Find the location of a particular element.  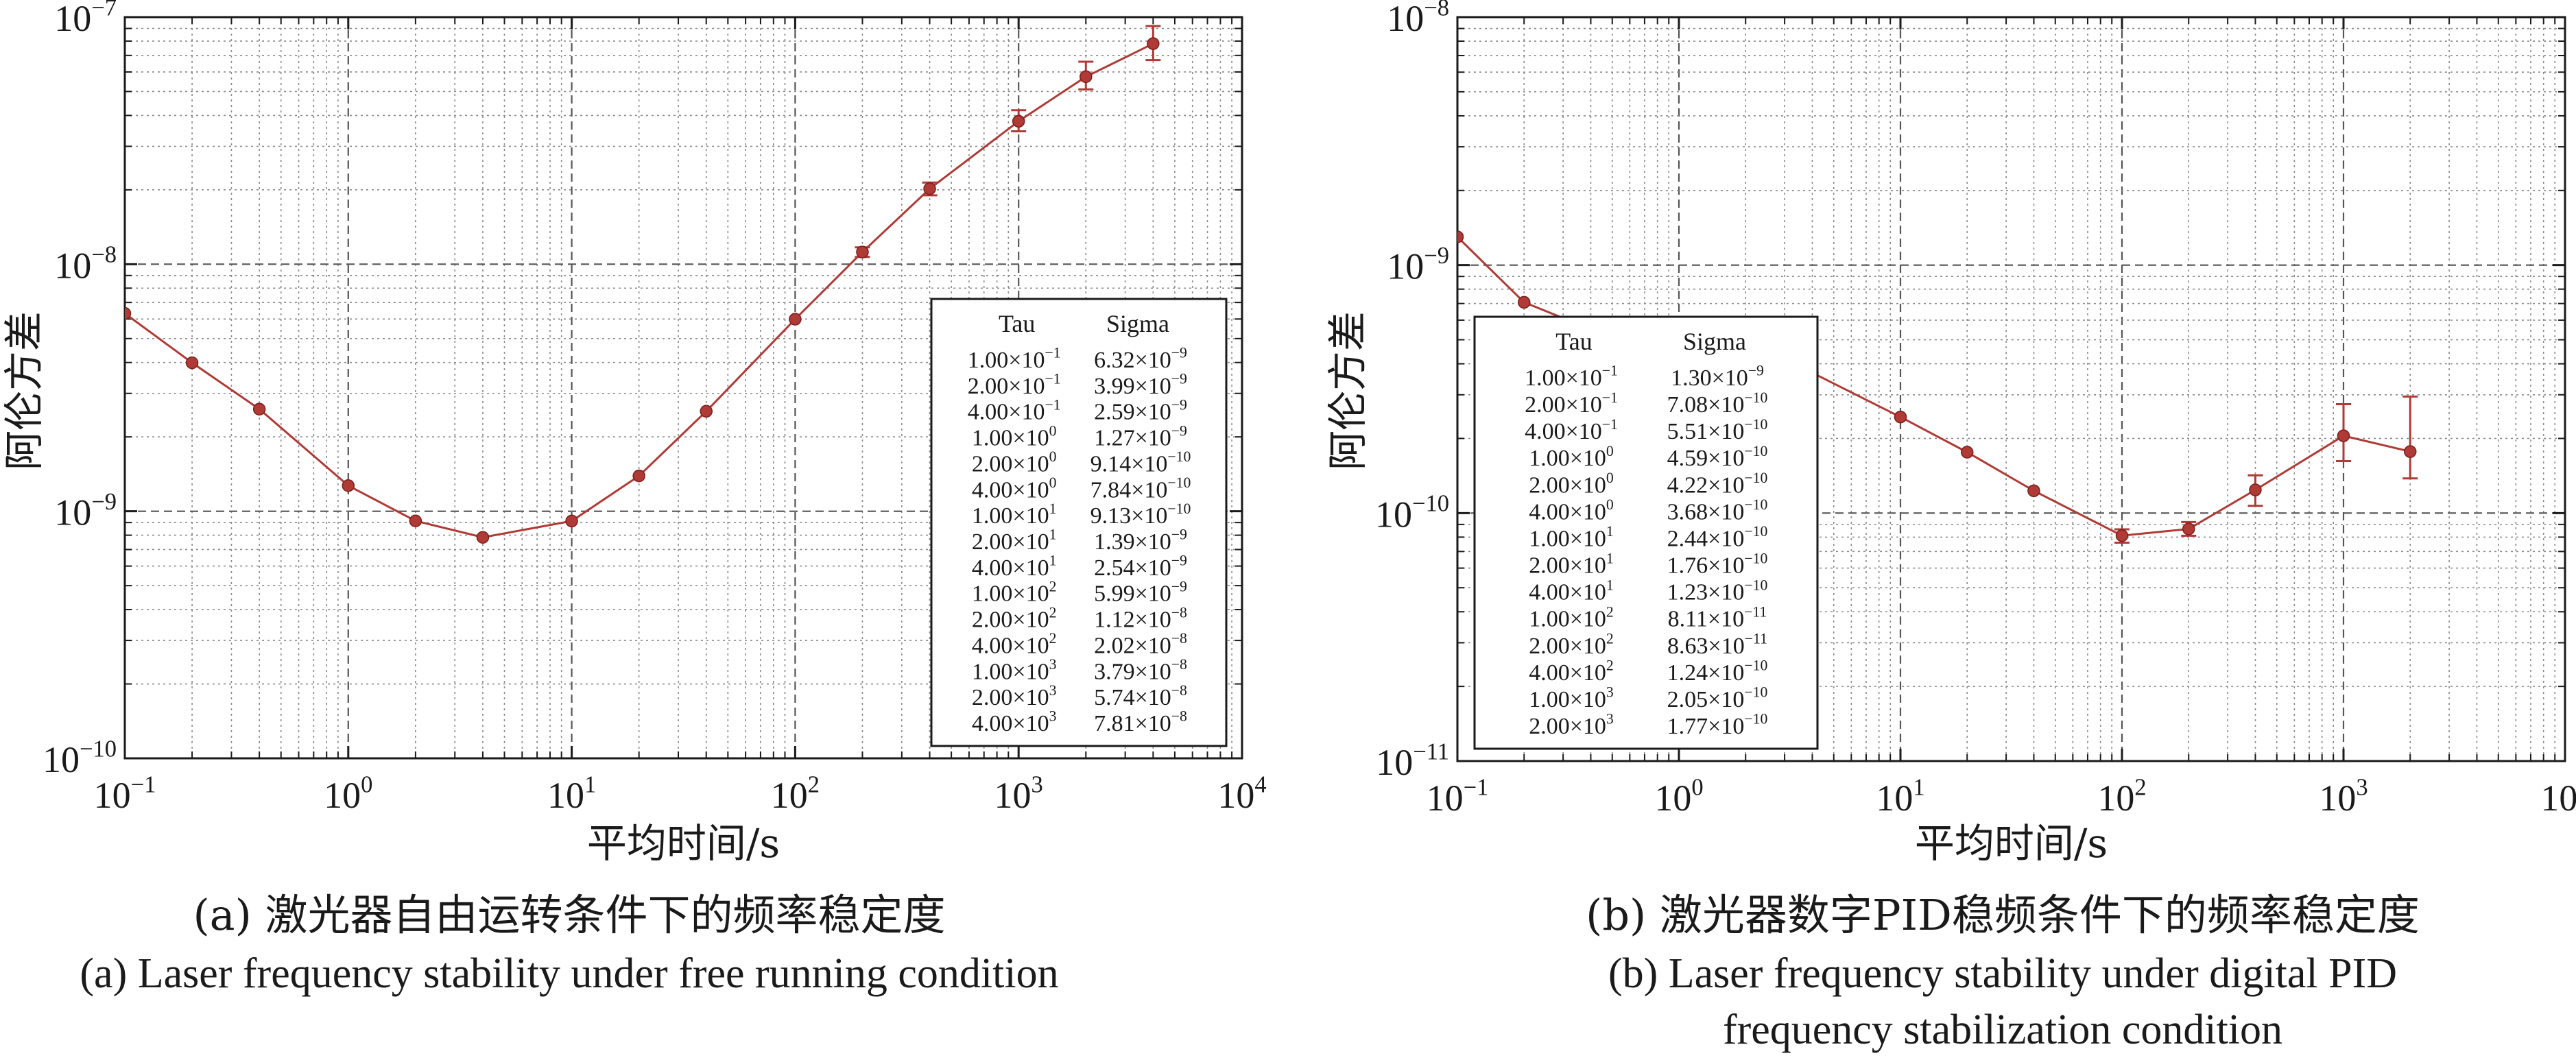

table-cell-sigma: 2.02×10⁻⁸ is located at coordinates (1140, 644).